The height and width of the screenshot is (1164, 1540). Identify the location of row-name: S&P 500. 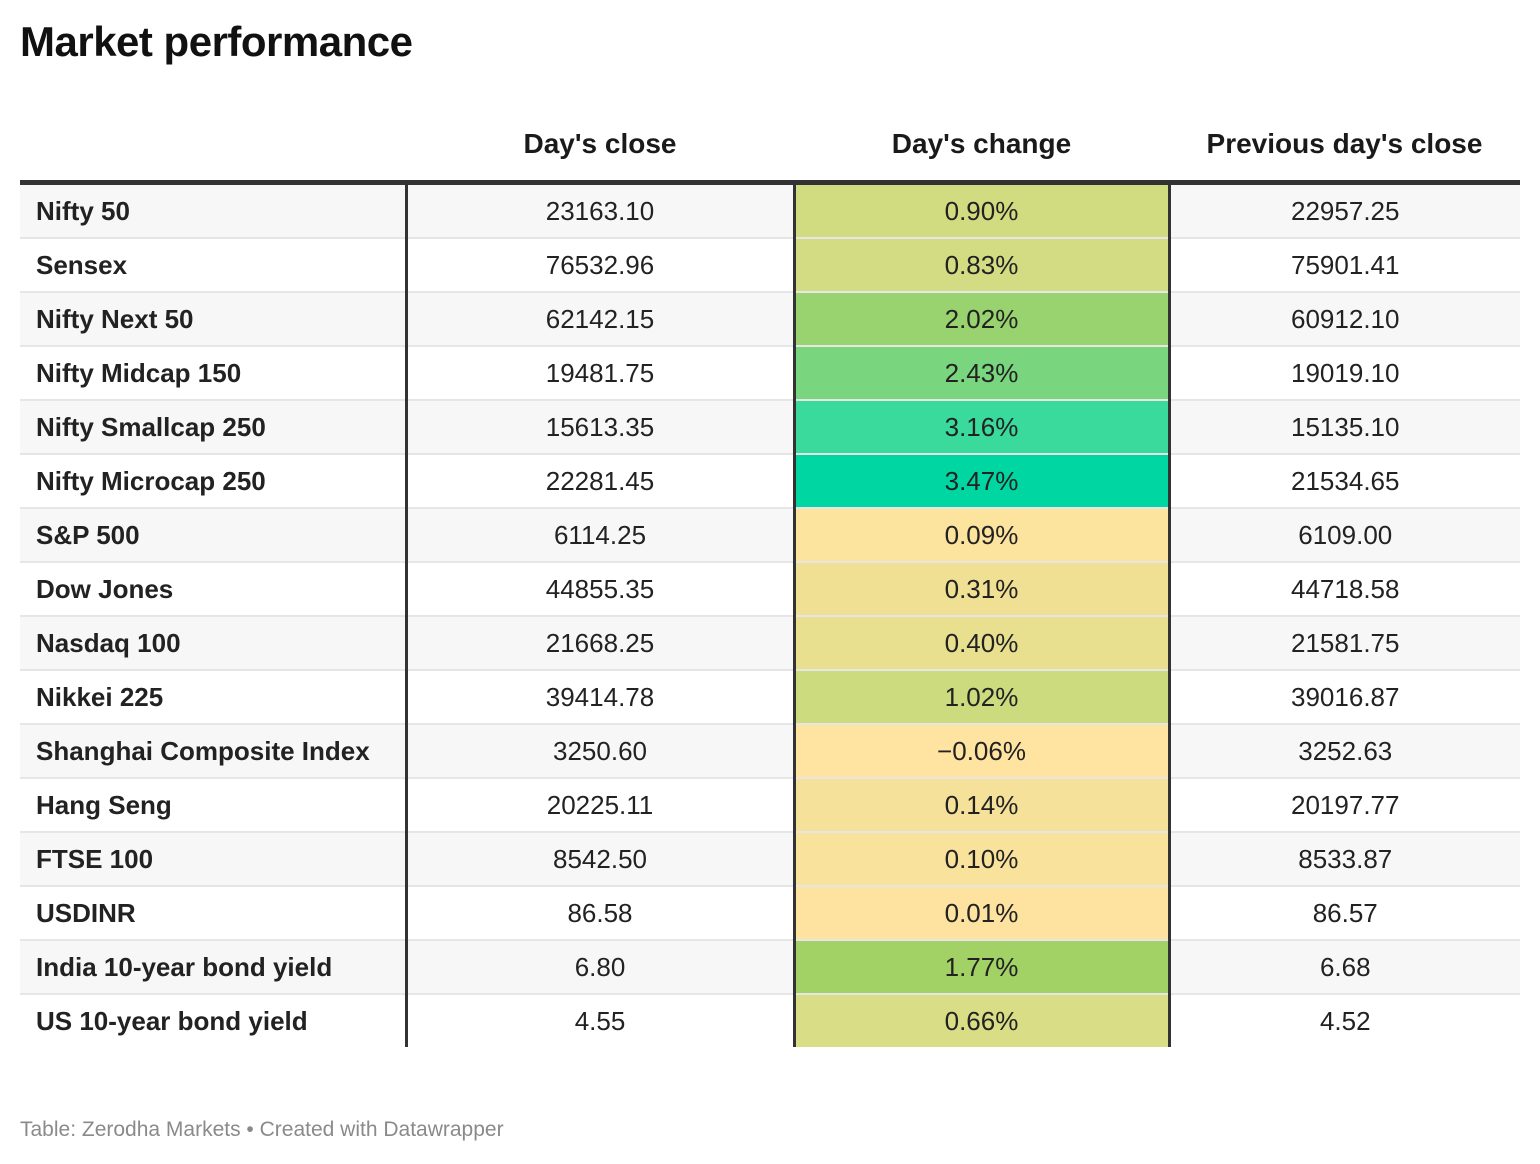
(214, 534).